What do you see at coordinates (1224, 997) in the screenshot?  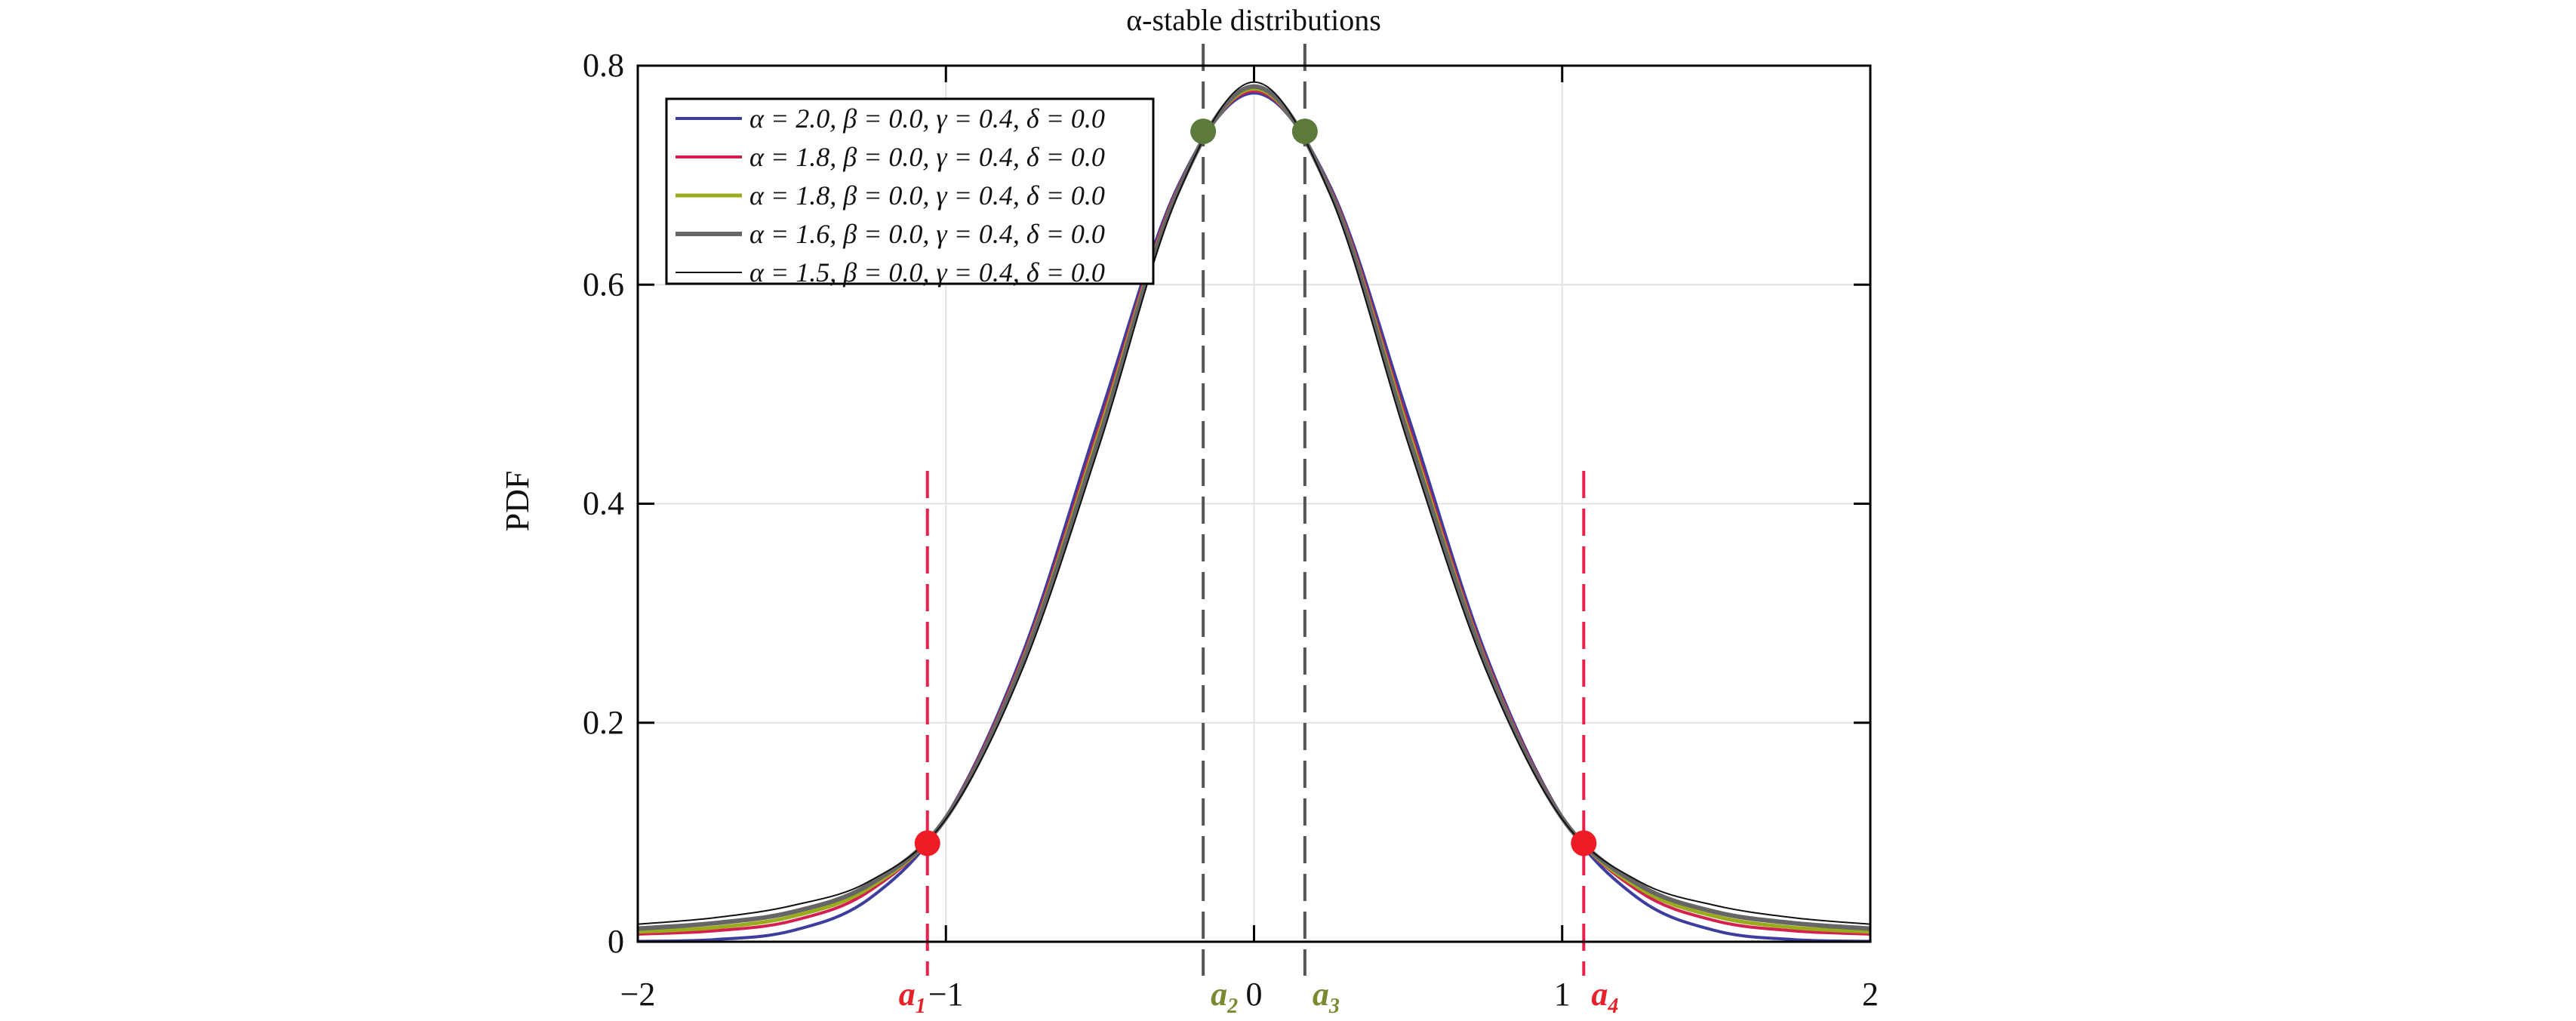 I see `marker-label: a2` at bounding box center [1224, 997].